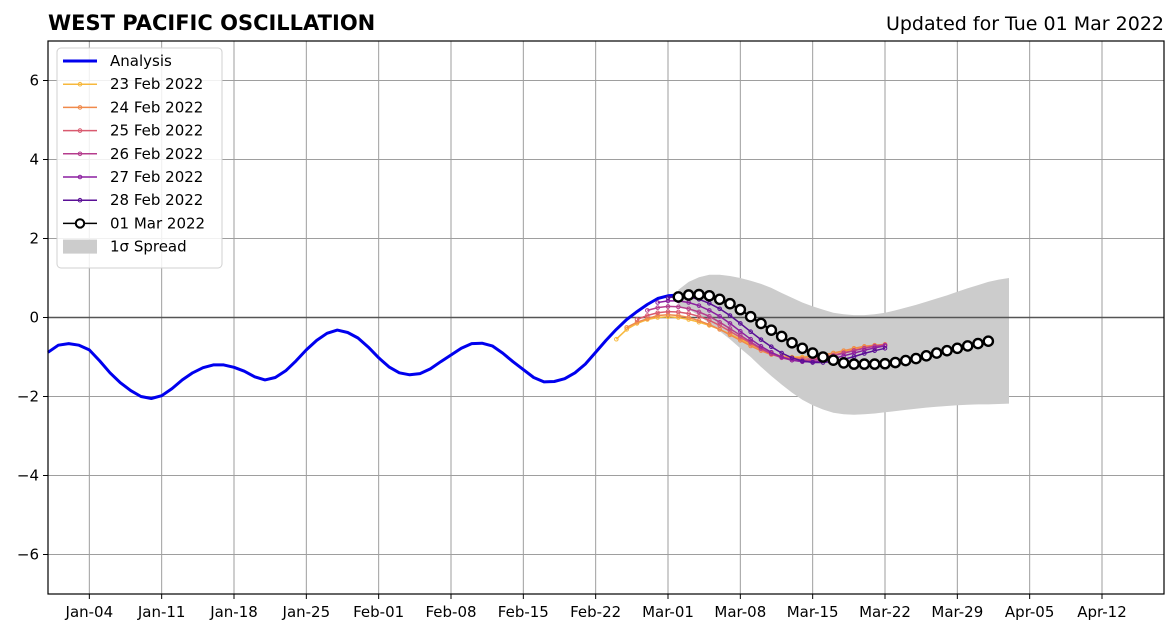  Describe the element at coordinates (156, 107) in the screenshot. I see `legend-label: 24 Feb 2022` at that location.